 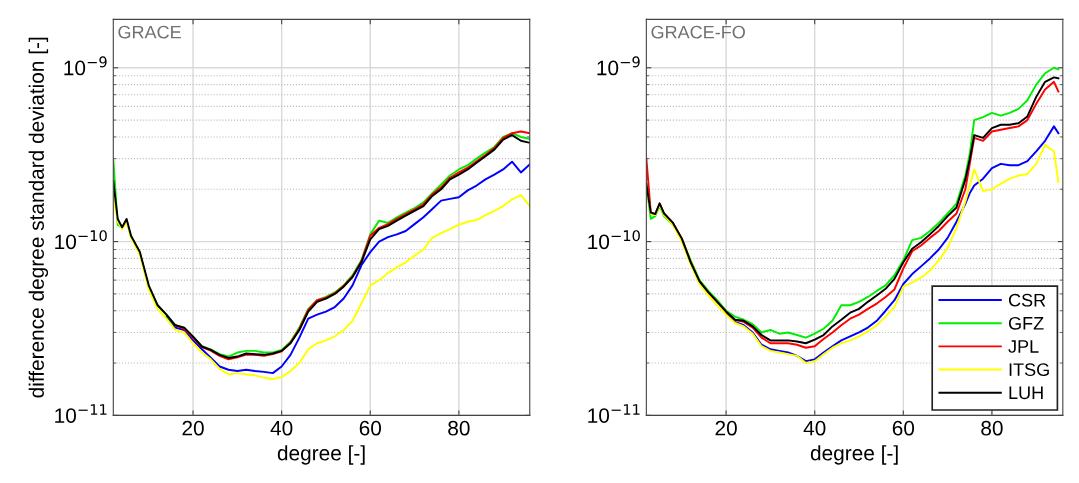 What do you see at coordinates (1026, 323) in the screenshot?
I see `legend-label: GFZ` at bounding box center [1026, 323].